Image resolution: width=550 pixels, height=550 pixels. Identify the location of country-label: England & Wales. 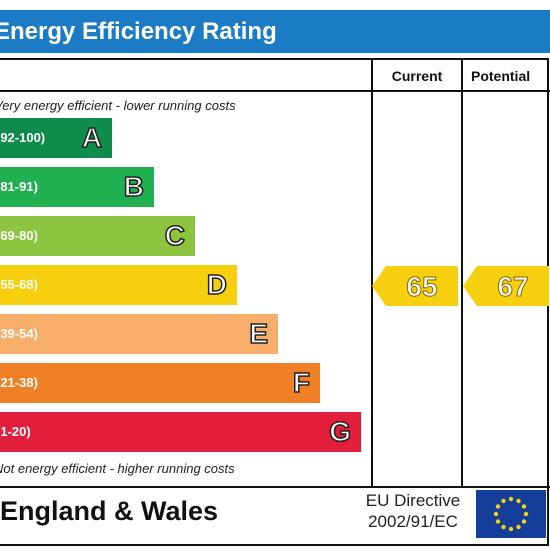
(109, 511).